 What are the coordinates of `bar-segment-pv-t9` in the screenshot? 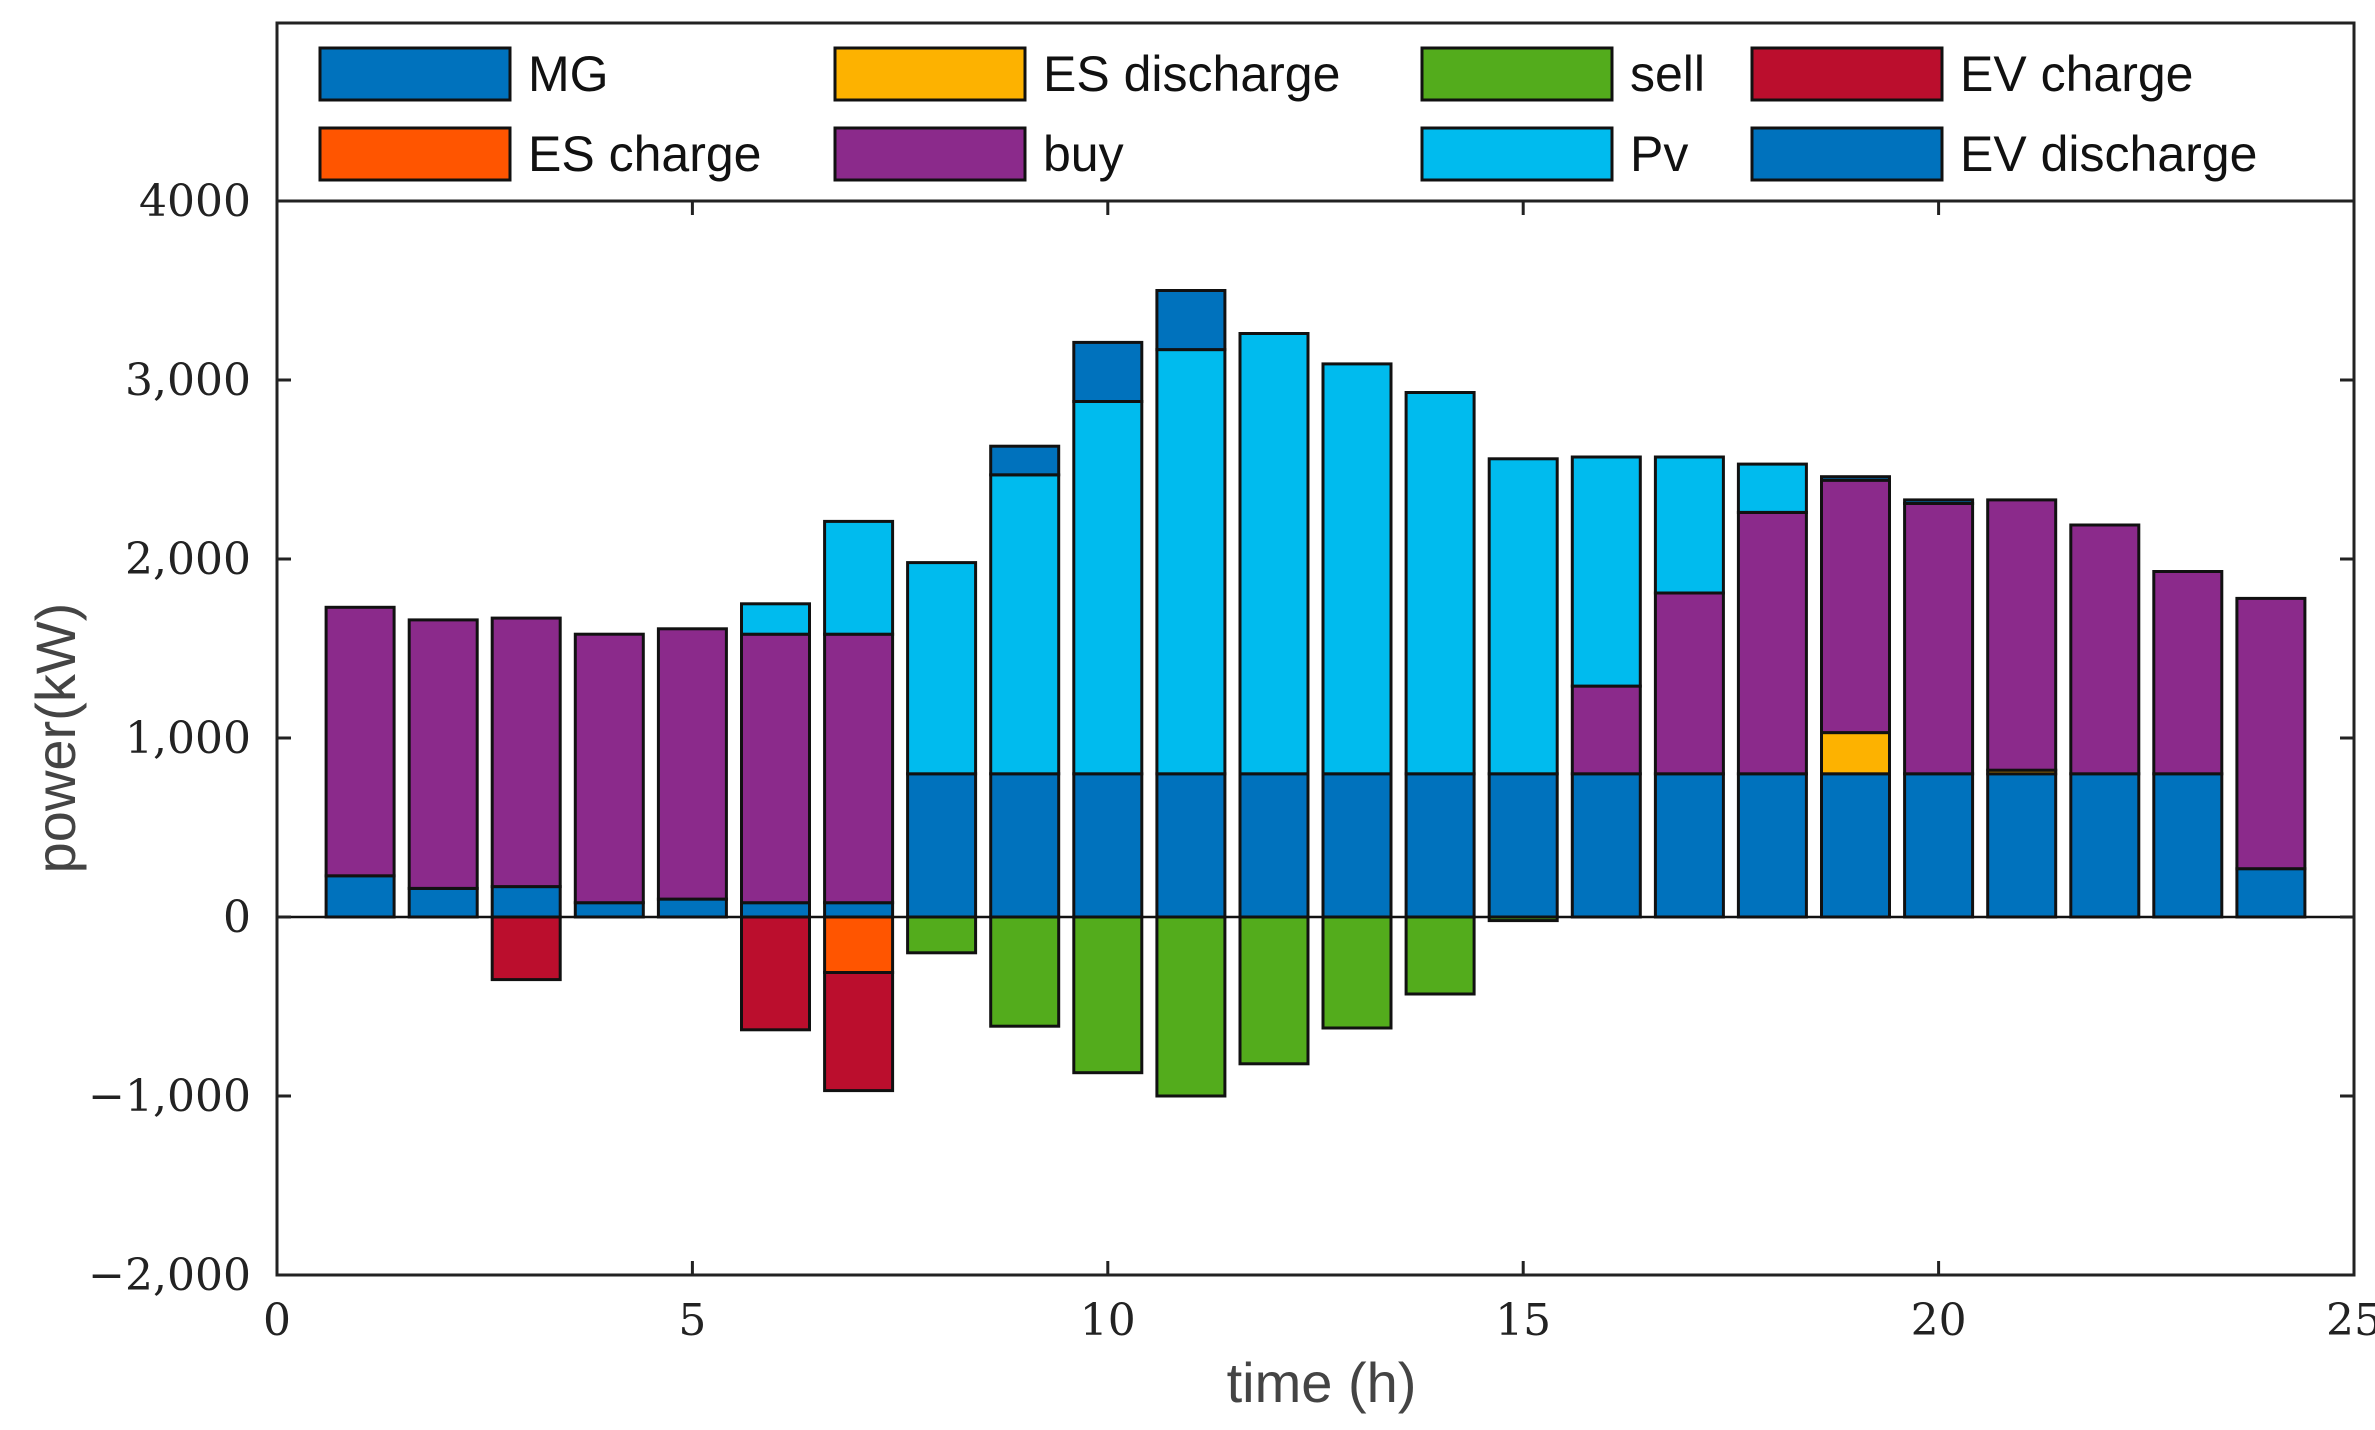 It's located at (1025, 624).